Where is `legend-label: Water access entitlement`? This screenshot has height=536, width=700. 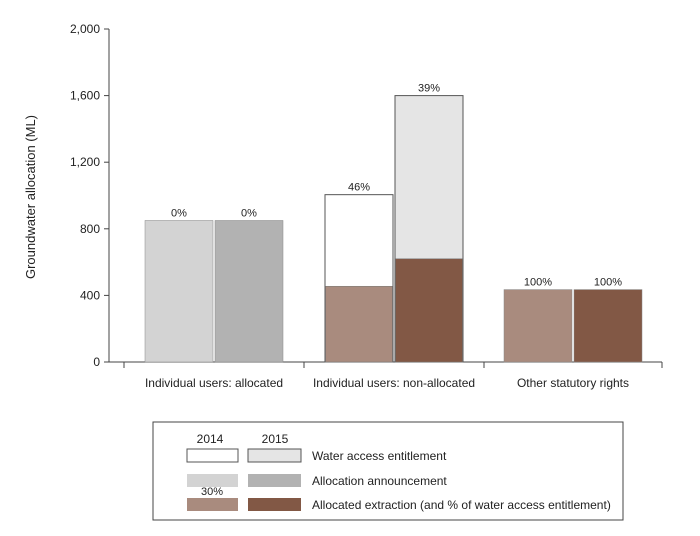
legend-label: Water access entitlement is located at coordinates (379, 456).